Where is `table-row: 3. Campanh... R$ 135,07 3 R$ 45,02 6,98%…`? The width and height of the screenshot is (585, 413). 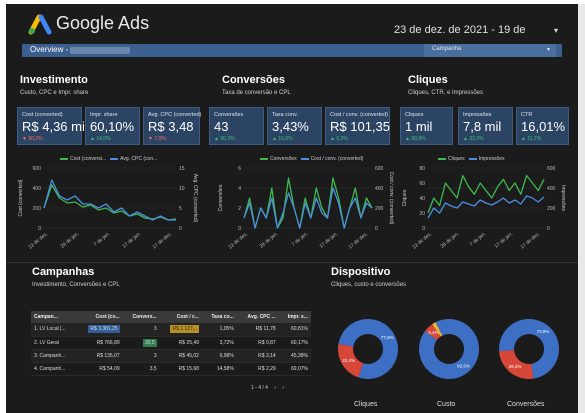
table-row: 3. Campanh... R$ 135,07 3 R$ 45,02 6,98%… is located at coordinates (171, 356).